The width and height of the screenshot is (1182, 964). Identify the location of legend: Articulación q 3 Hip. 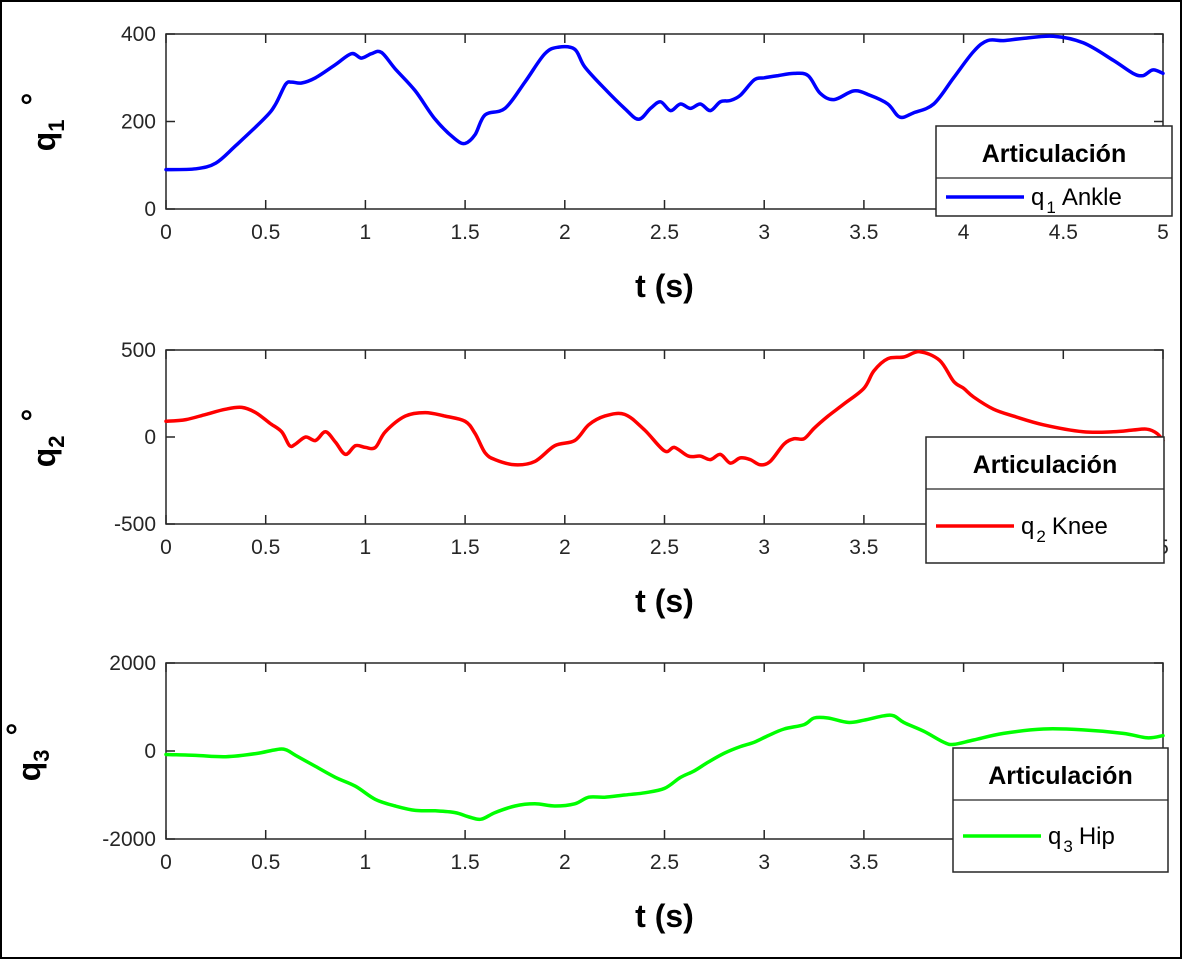
(1060, 810).